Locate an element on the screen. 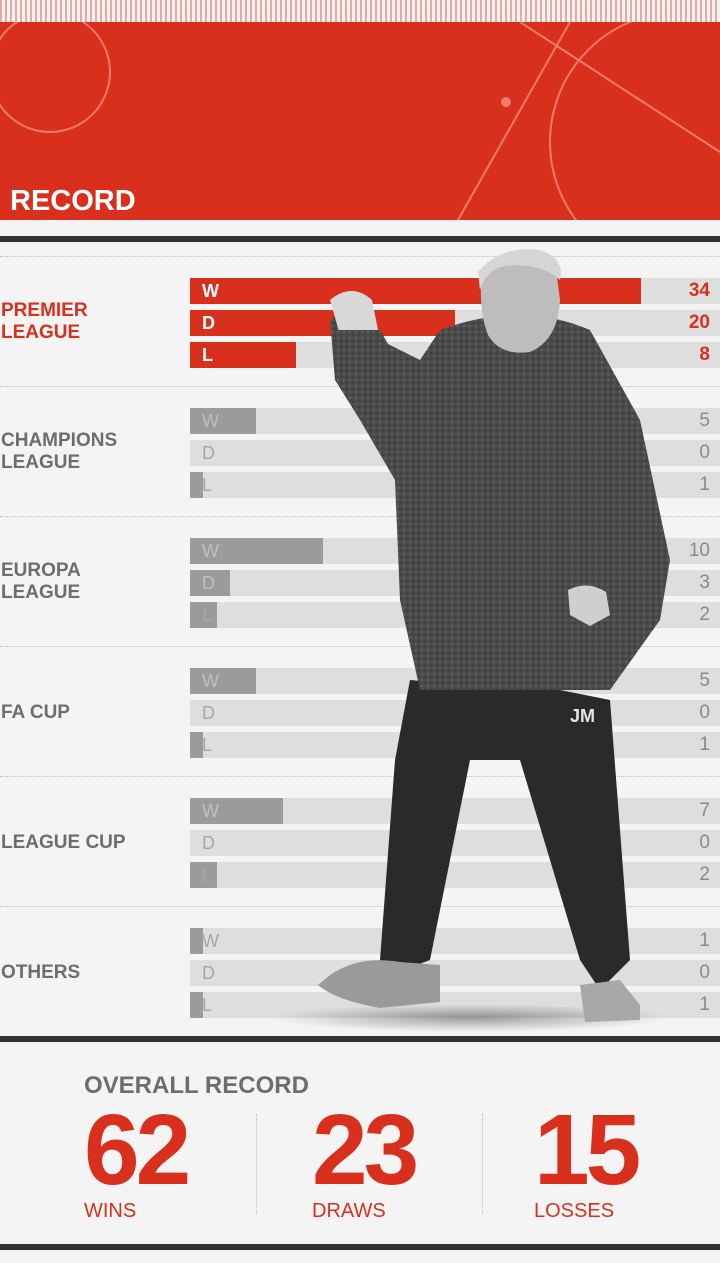 This screenshot has width=720, height=1263. top-divider is located at coordinates (360, 239).